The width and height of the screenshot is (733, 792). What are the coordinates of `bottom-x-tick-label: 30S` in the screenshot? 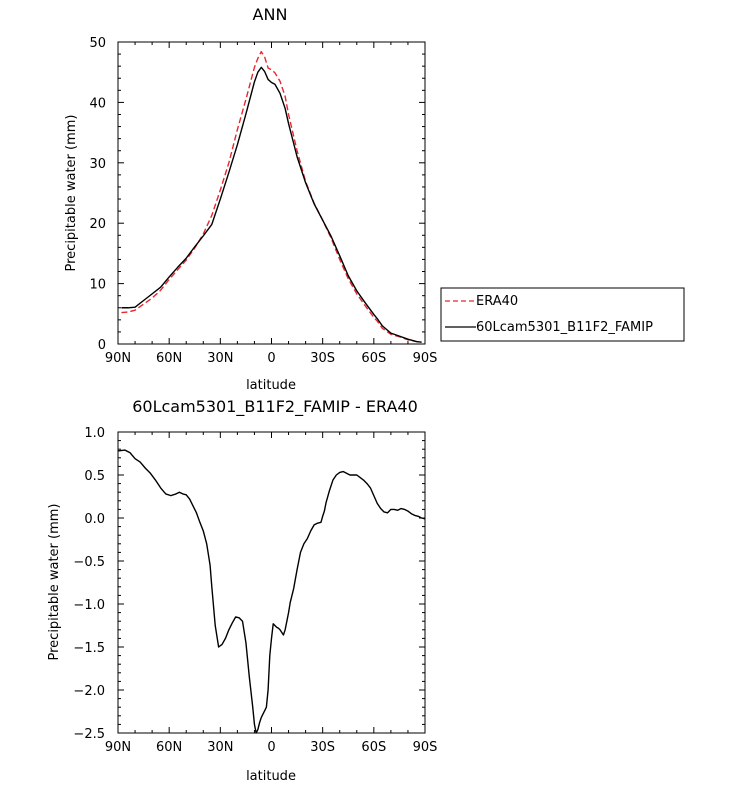 It's located at (322, 747).